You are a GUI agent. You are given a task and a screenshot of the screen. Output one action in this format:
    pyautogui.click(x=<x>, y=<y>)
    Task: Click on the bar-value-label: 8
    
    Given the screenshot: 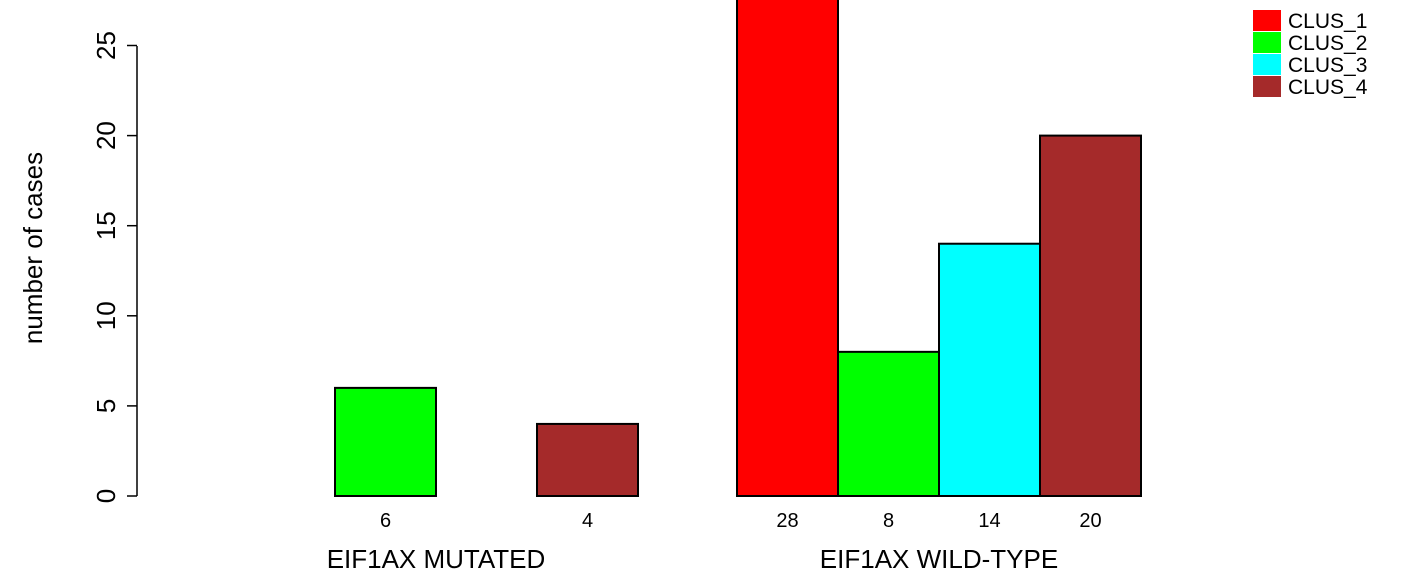 What is the action you would take?
    pyautogui.click(x=888, y=521)
    